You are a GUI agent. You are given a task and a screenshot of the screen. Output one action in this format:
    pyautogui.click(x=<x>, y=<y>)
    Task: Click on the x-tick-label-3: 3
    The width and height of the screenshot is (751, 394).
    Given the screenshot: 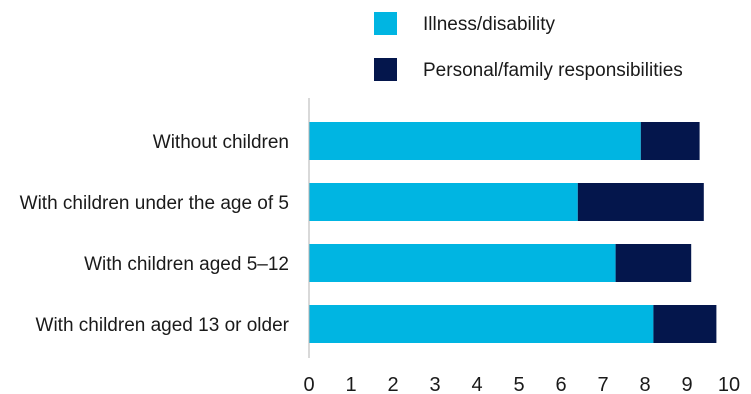 What is the action you would take?
    pyautogui.click(x=434, y=384)
    